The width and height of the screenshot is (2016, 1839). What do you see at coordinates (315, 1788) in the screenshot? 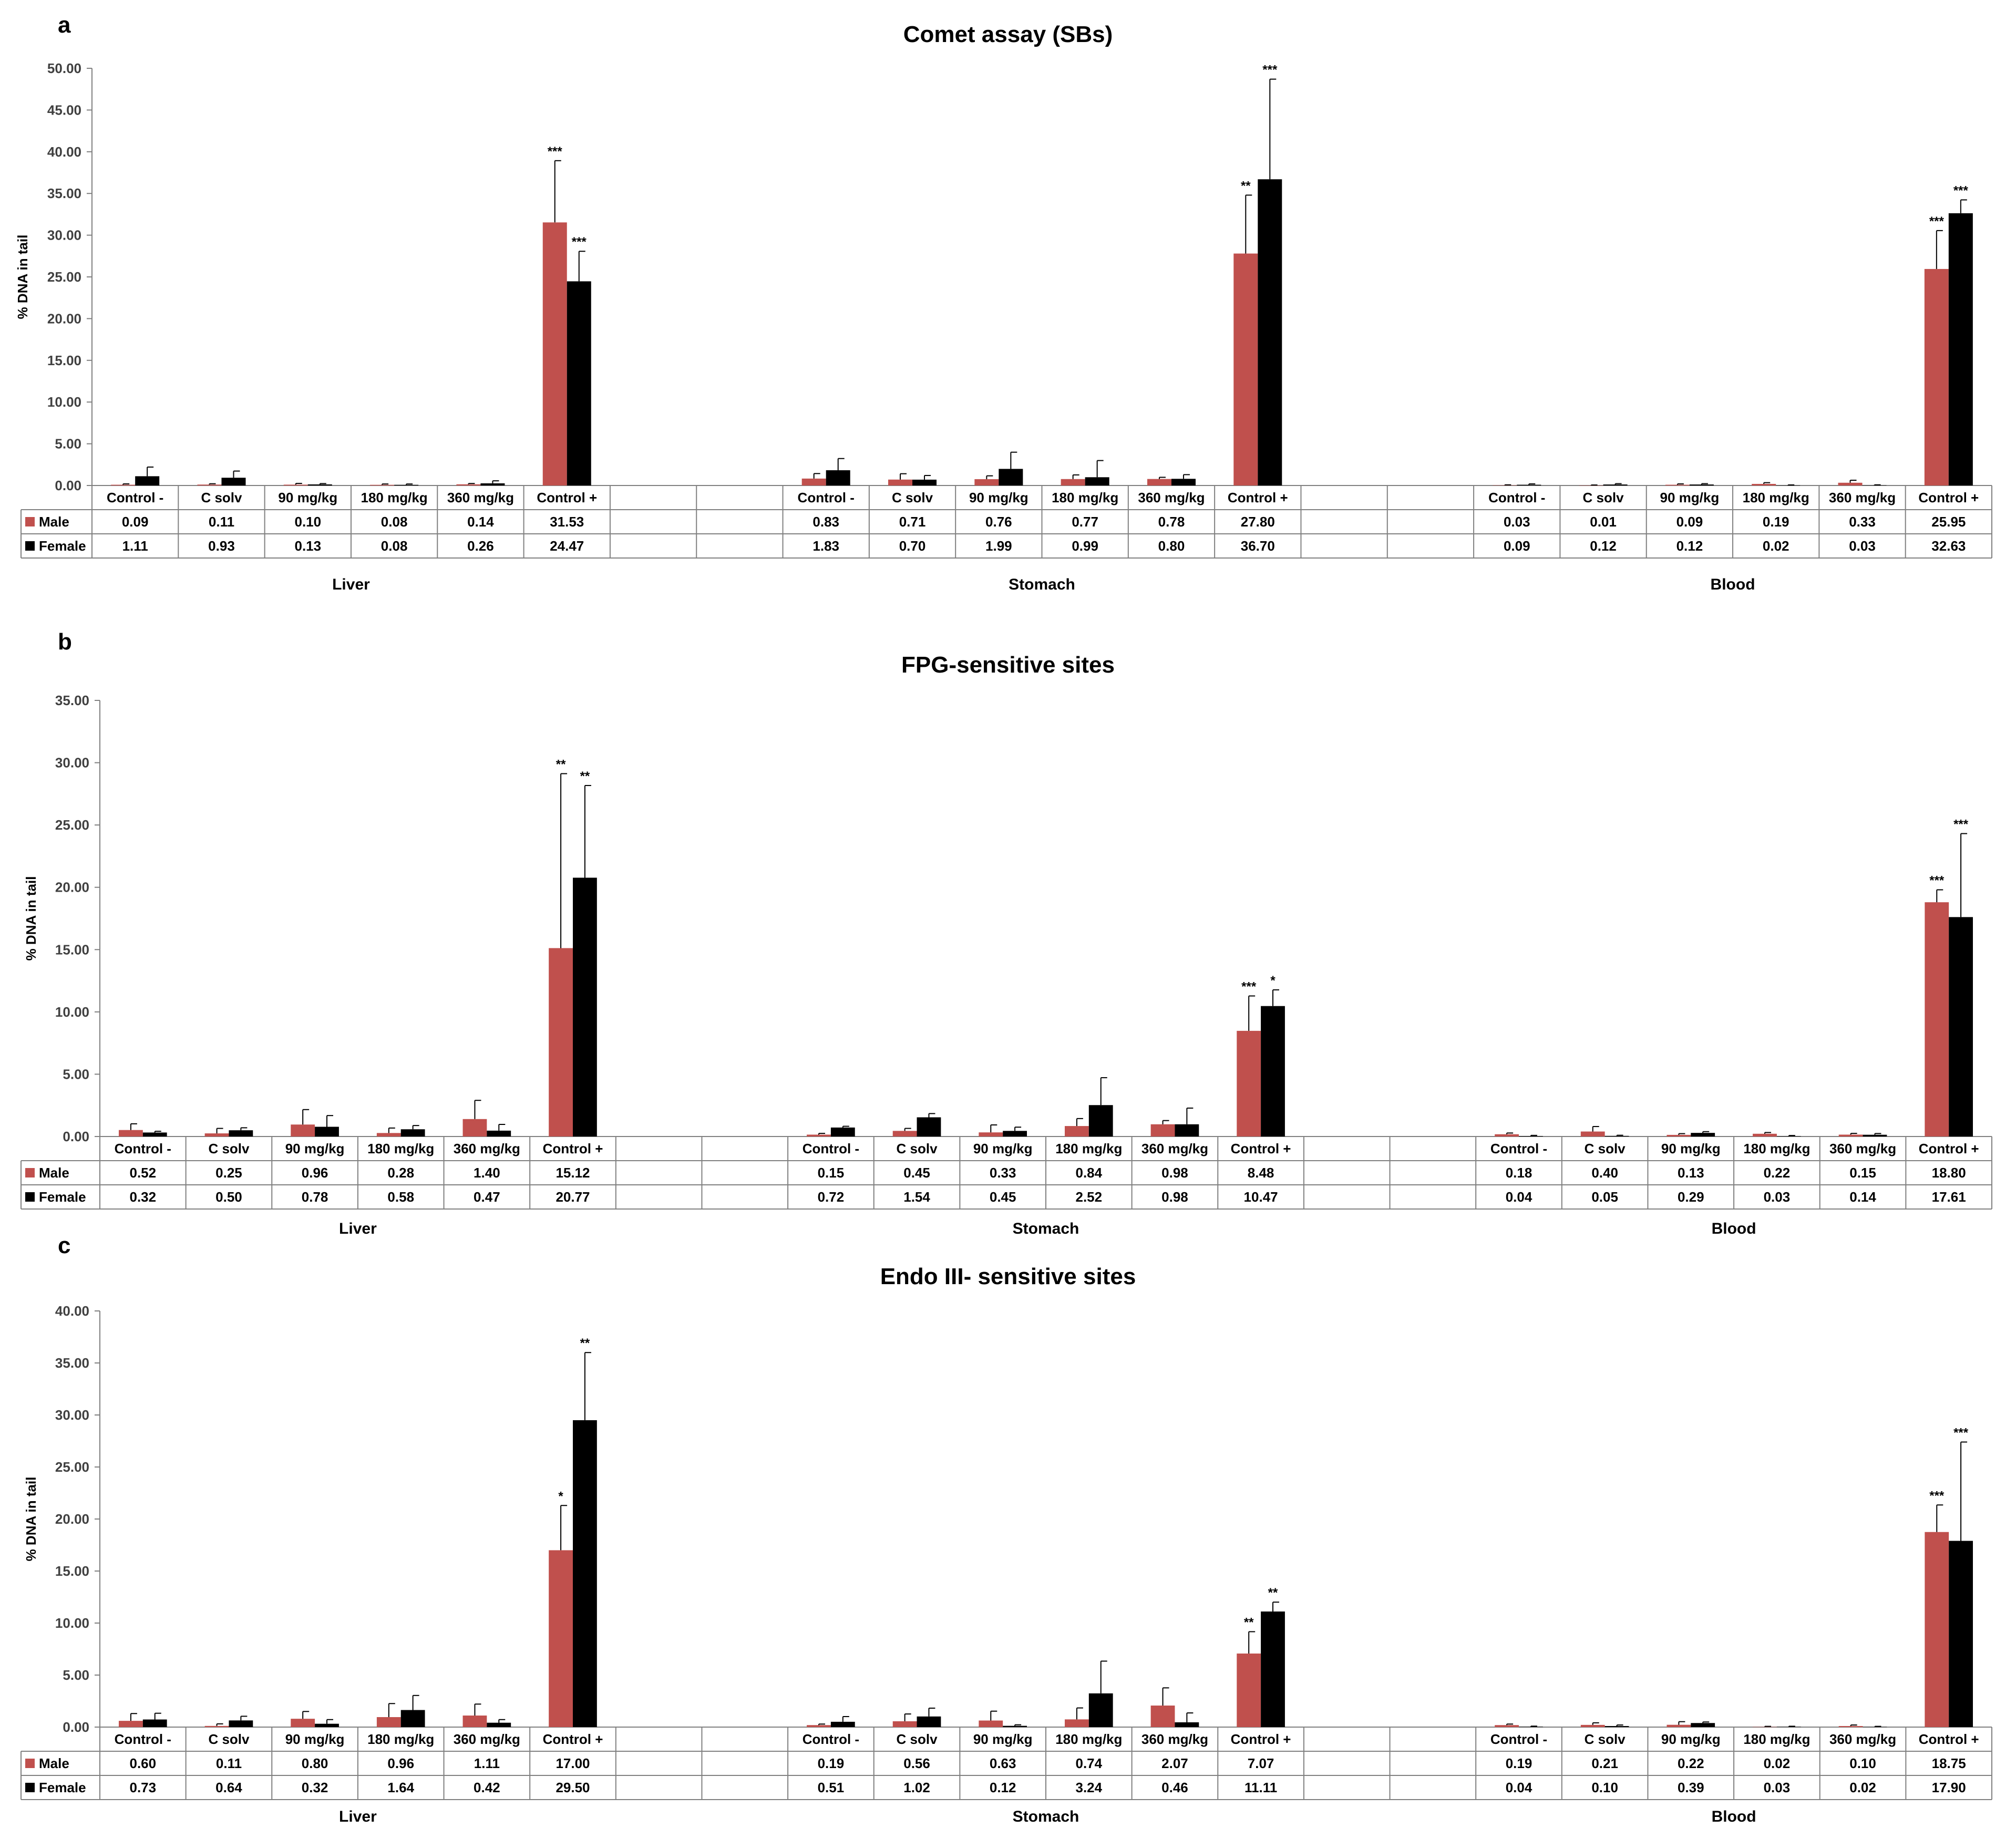
I see `table-cell-female: 0.32` at bounding box center [315, 1788].